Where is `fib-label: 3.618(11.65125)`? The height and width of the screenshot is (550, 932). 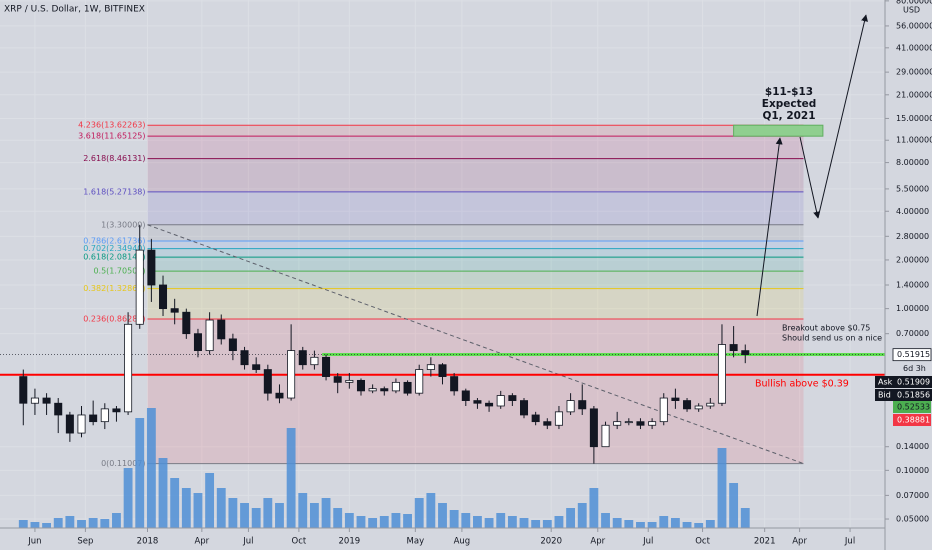 fib-label: 3.618(11.65125) is located at coordinates (111, 136).